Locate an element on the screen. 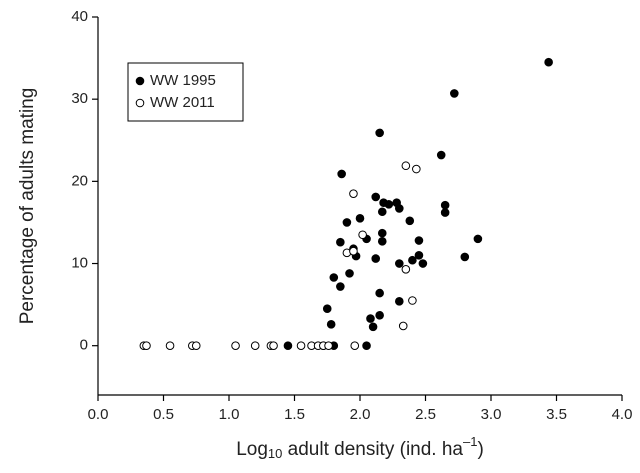  x-tick-label: 1.5 is located at coordinates (294, 414).